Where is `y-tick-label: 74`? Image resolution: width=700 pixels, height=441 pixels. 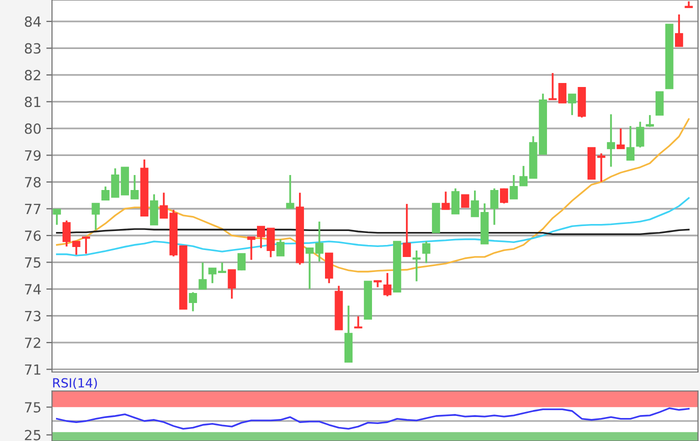
y-tick-label: 74 is located at coordinates (33, 289).